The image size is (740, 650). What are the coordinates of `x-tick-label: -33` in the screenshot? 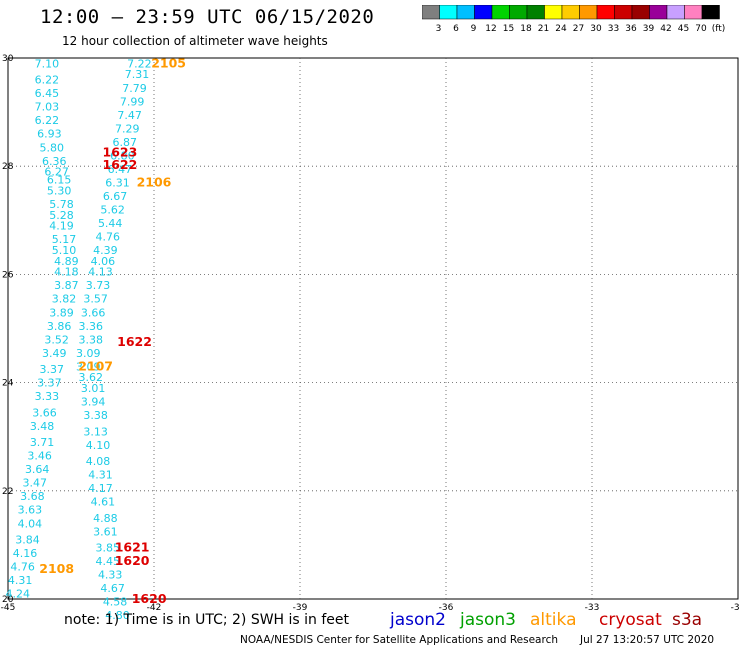 It's located at (592, 608).